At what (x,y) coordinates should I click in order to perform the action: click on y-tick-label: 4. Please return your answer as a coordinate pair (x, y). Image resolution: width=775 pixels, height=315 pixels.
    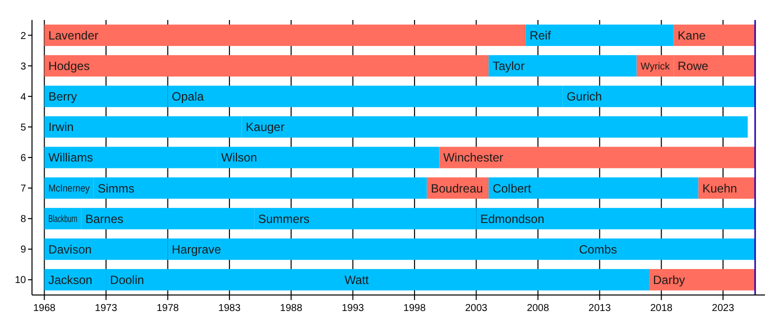
    Looking at the image, I should click on (23, 97).